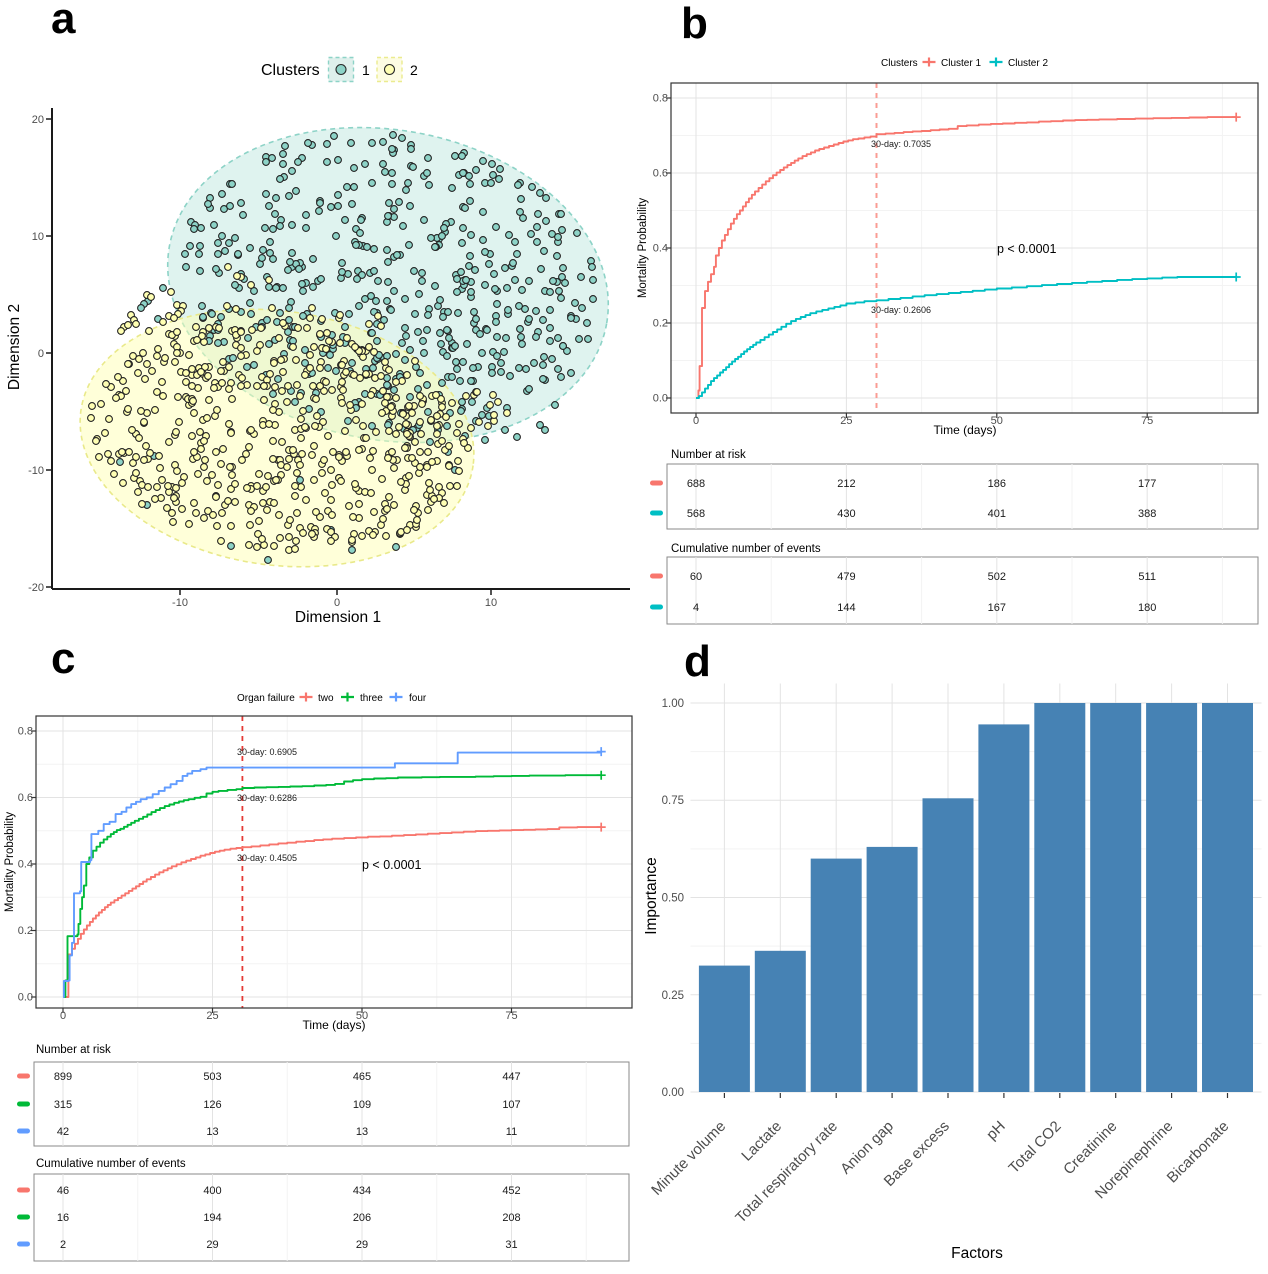 The width and height of the screenshot is (1268, 1274). What do you see at coordinates (511, 1191) in the screenshot?
I see `svg-text: 452` at bounding box center [511, 1191].